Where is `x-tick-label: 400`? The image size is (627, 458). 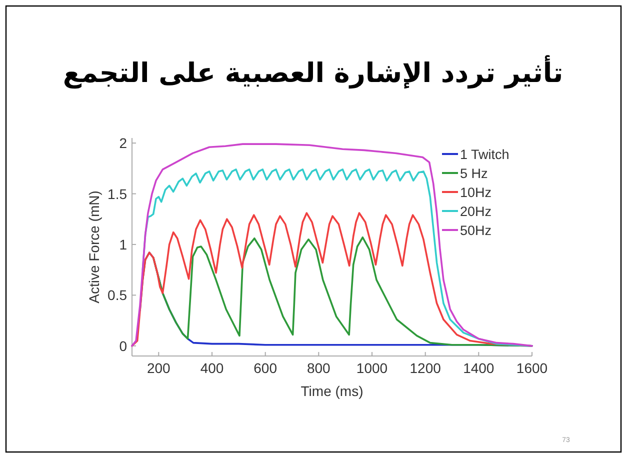 x-tick-label: 400 is located at coordinates (212, 368).